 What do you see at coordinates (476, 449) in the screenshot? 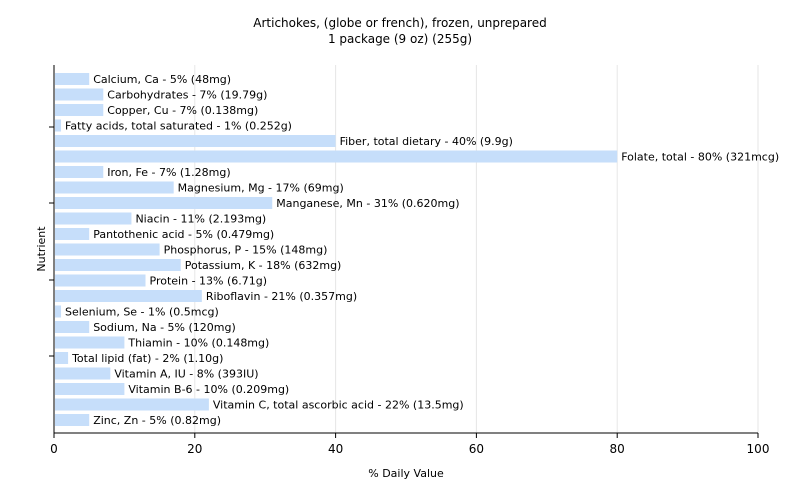
I see `x-tick-label: 60` at bounding box center [476, 449].